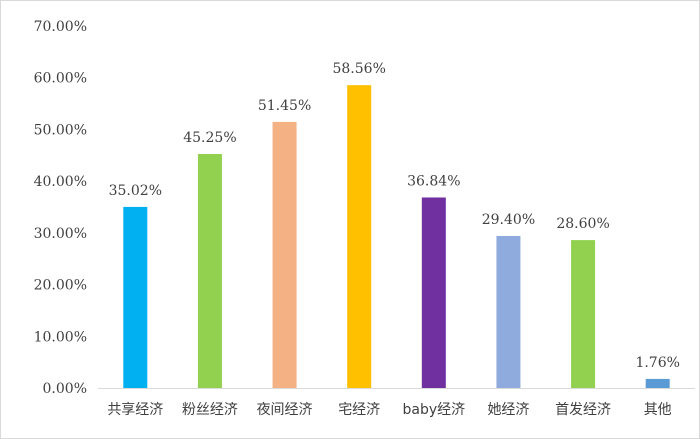  Describe the element at coordinates (658, 410) in the screenshot. I see `x-tick-label: 其他` at that location.